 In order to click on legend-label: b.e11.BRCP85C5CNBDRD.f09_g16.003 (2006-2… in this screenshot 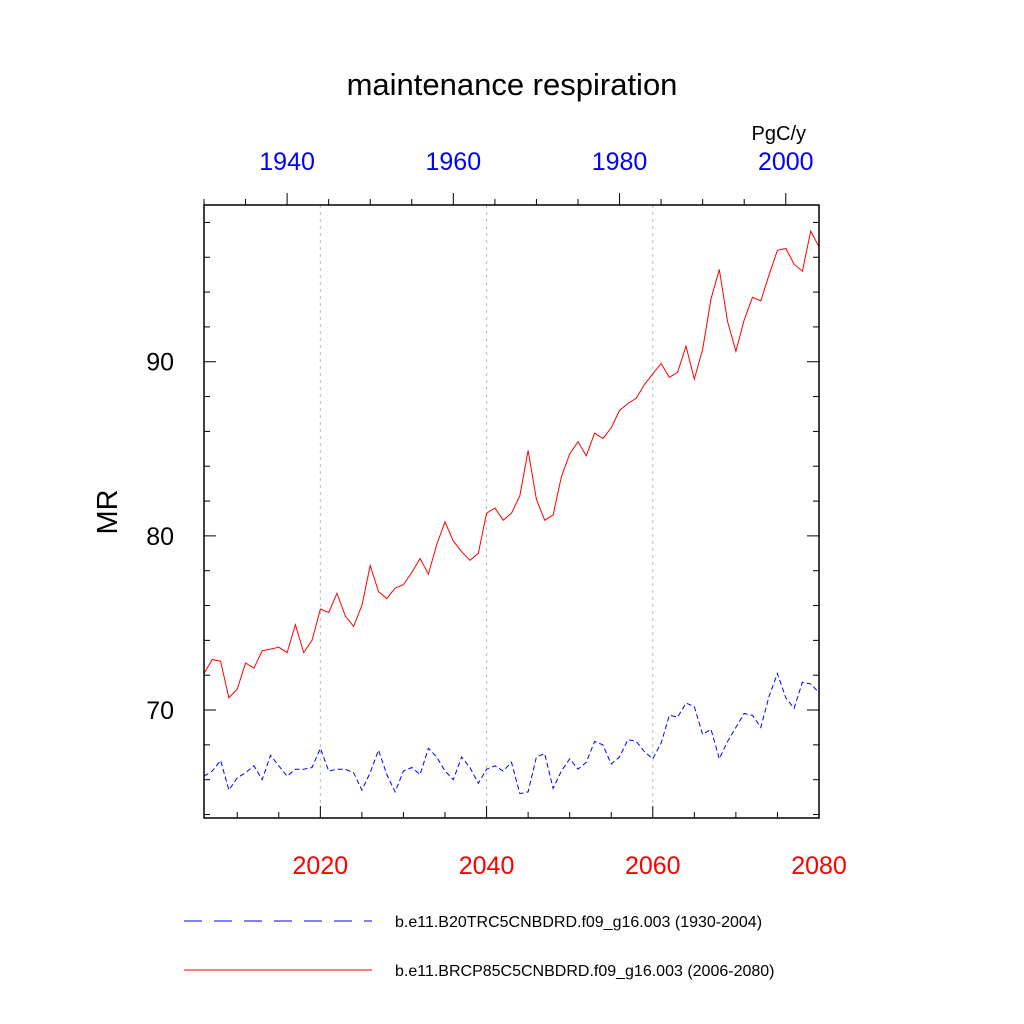, I will do `click(584, 971)`.